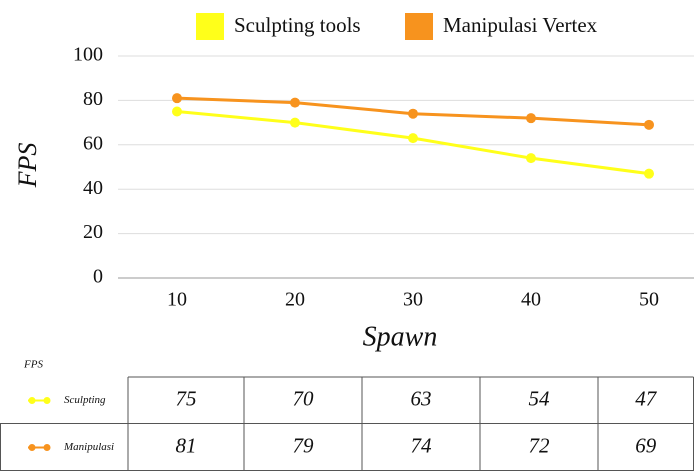  Describe the element at coordinates (649, 300) in the screenshot. I see `x-tick-label: 50` at that location.